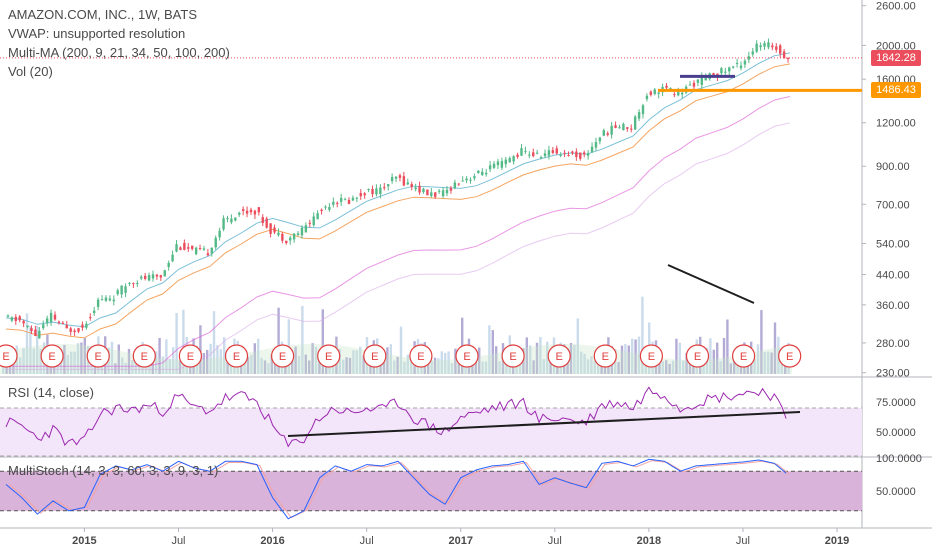 The width and height of the screenshot is (932, 555). Describe the element at coordinates (97, 33) in the screenshot. I see `indicator-vwap-label: VWAP: unsupported resolution` at that location.